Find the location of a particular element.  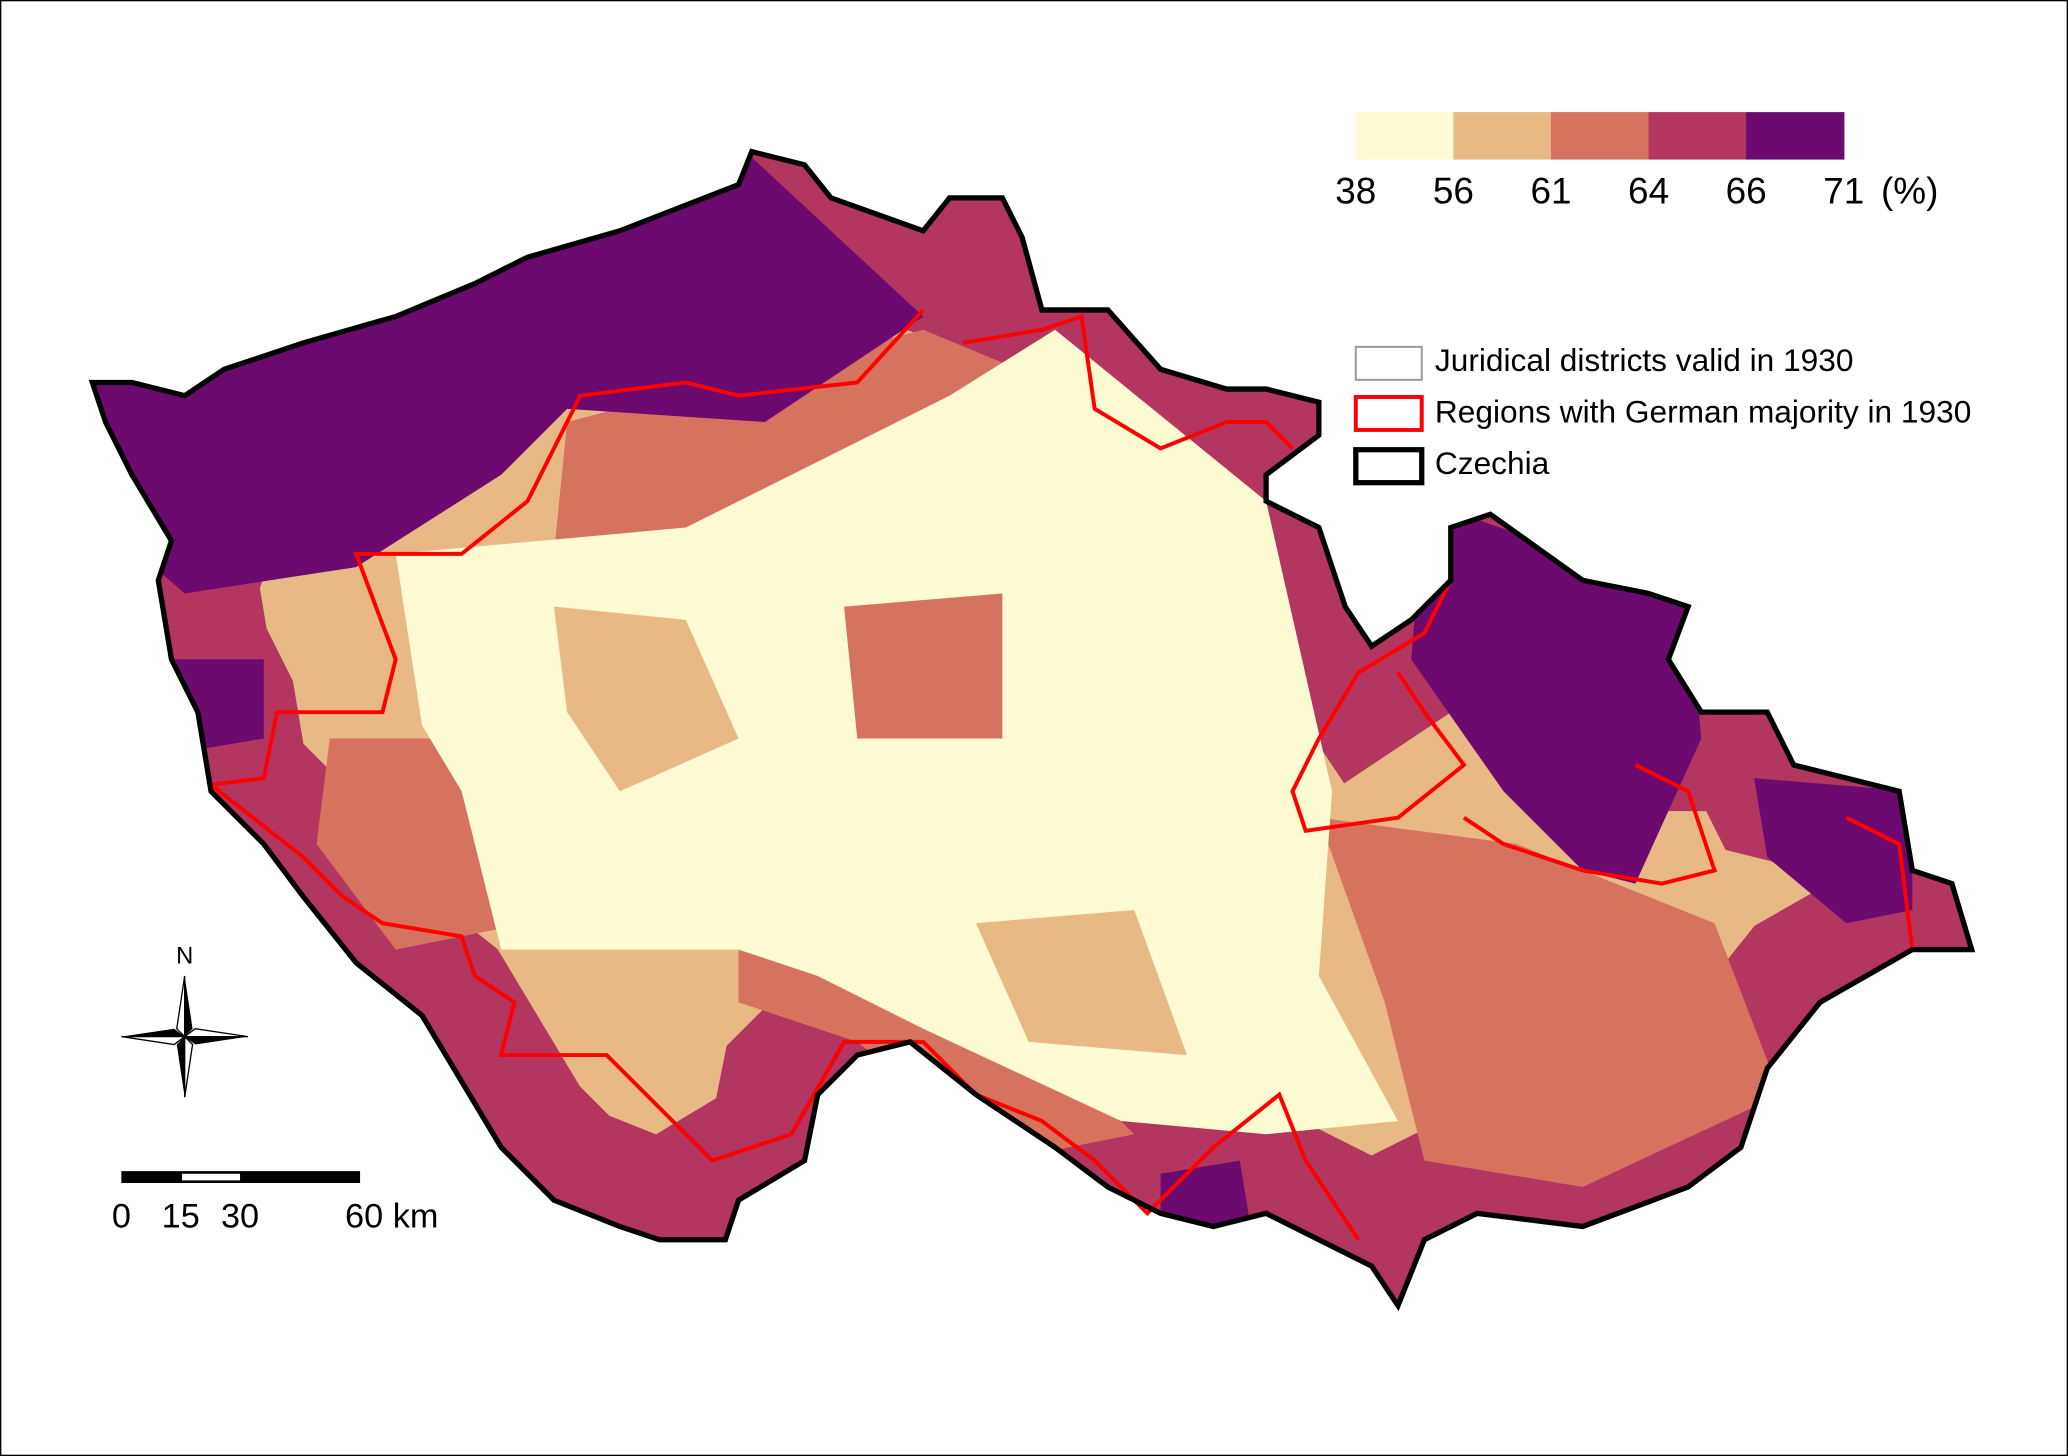

scale-label: 15 is located at coordinates (181, 1217).